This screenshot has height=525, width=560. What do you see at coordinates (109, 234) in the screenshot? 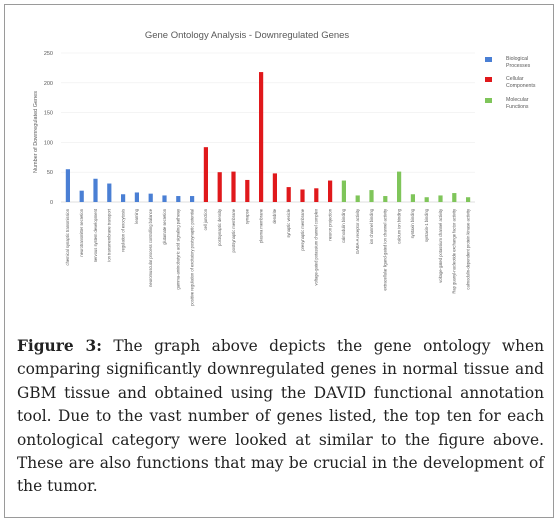
I see `x-tick-label: ion transmembrane transport` at bounding box center [109, 234].